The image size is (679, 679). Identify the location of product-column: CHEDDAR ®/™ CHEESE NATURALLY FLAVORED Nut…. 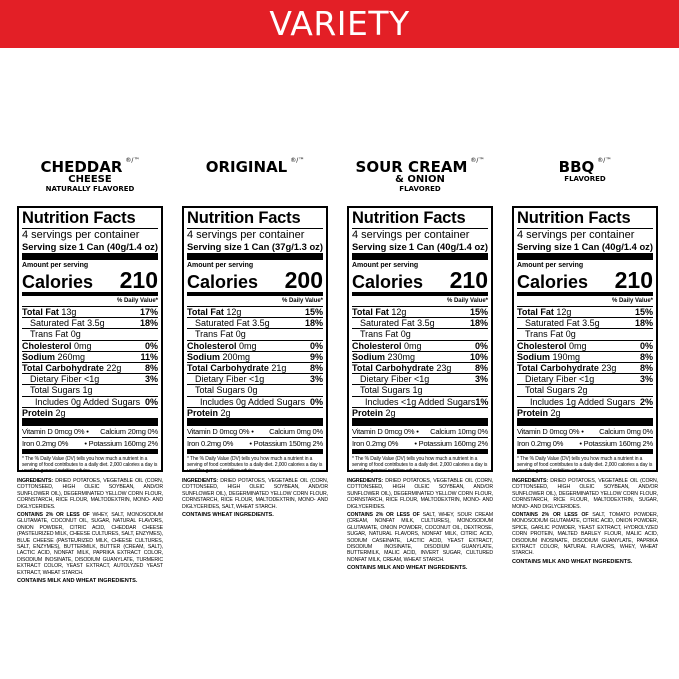
(90, 371).